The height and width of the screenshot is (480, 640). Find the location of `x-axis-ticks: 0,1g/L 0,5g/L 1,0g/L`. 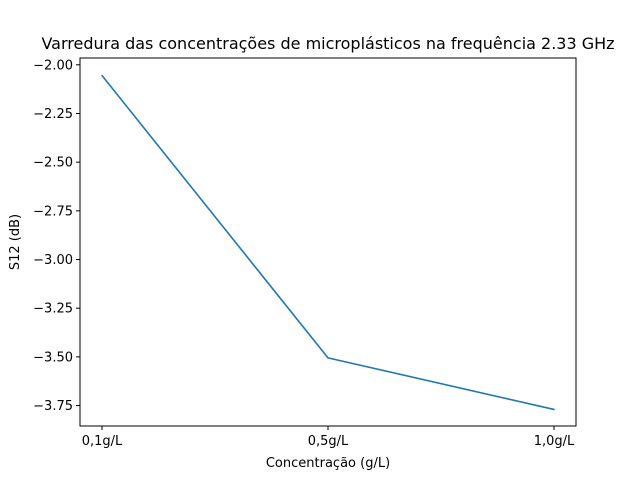

x-axis-ticks: 0,1g/L 0,5g/L 1,0g/L is located at coordinates (328, 437).